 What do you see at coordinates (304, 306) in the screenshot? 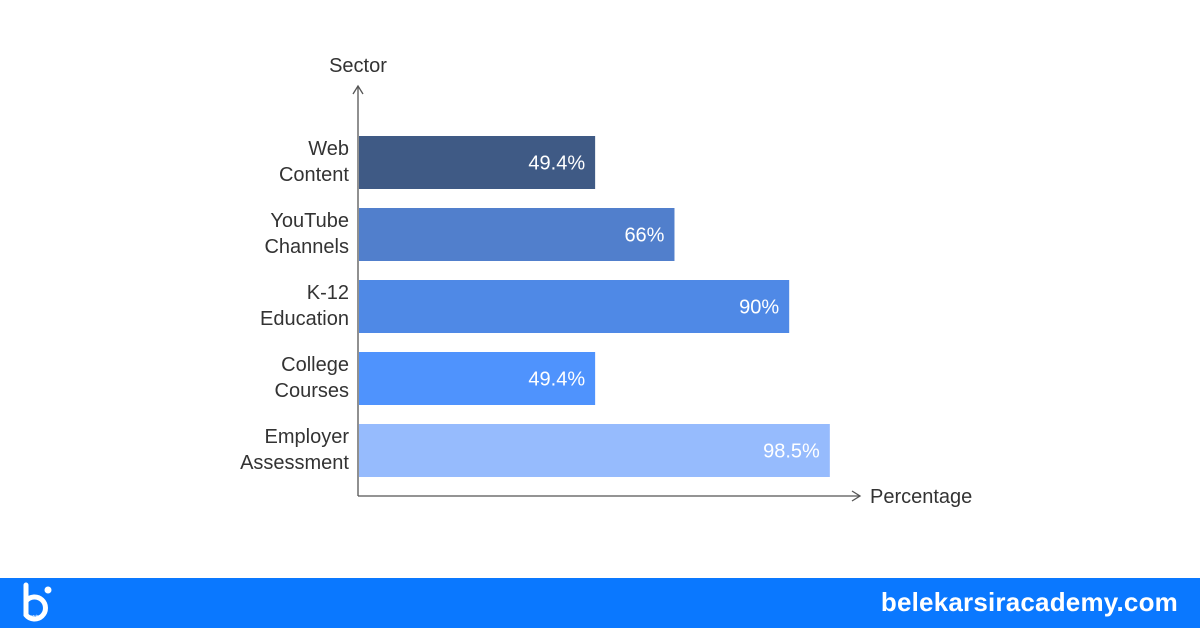
I see `category-label: K-12 Education` at bounding box center [304, 306].